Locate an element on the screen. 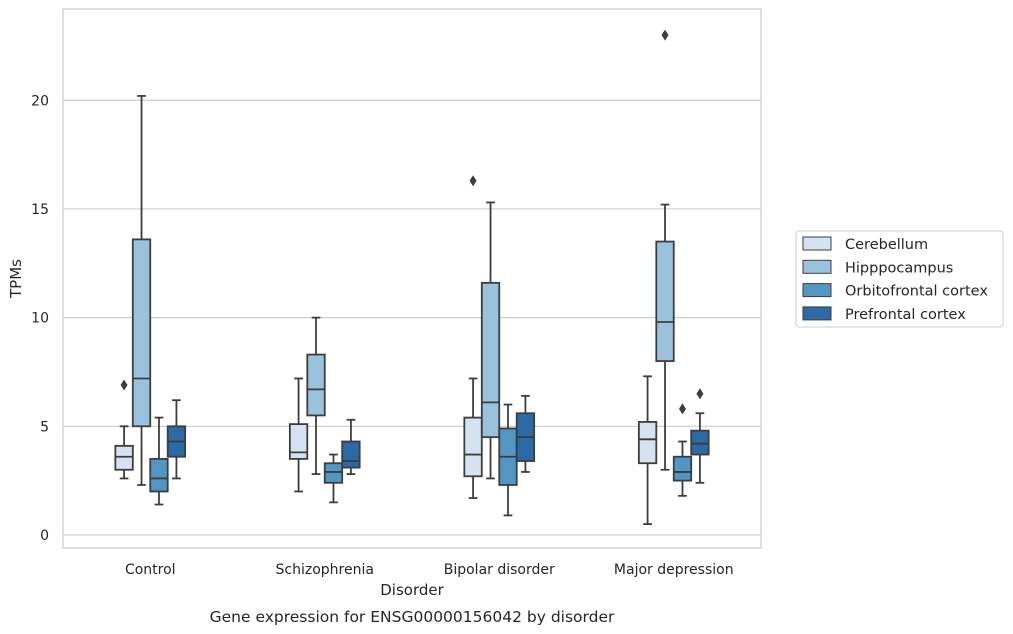 The height and width of the screenshot is (634, 1013). y-tick-label: 0 is located at coordinates (44, 536).